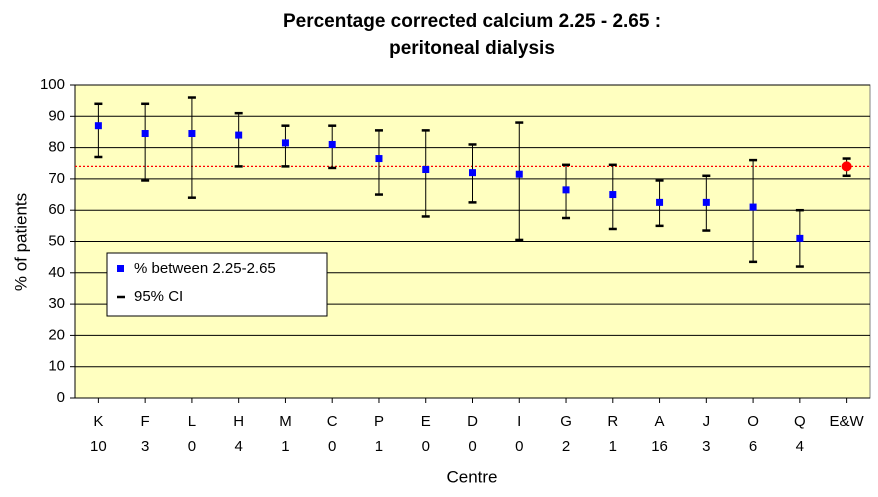 Image resolution: width=878 pixels, height=497 pixels. I want to click on x-tick-count: 16, so click(659, 446).